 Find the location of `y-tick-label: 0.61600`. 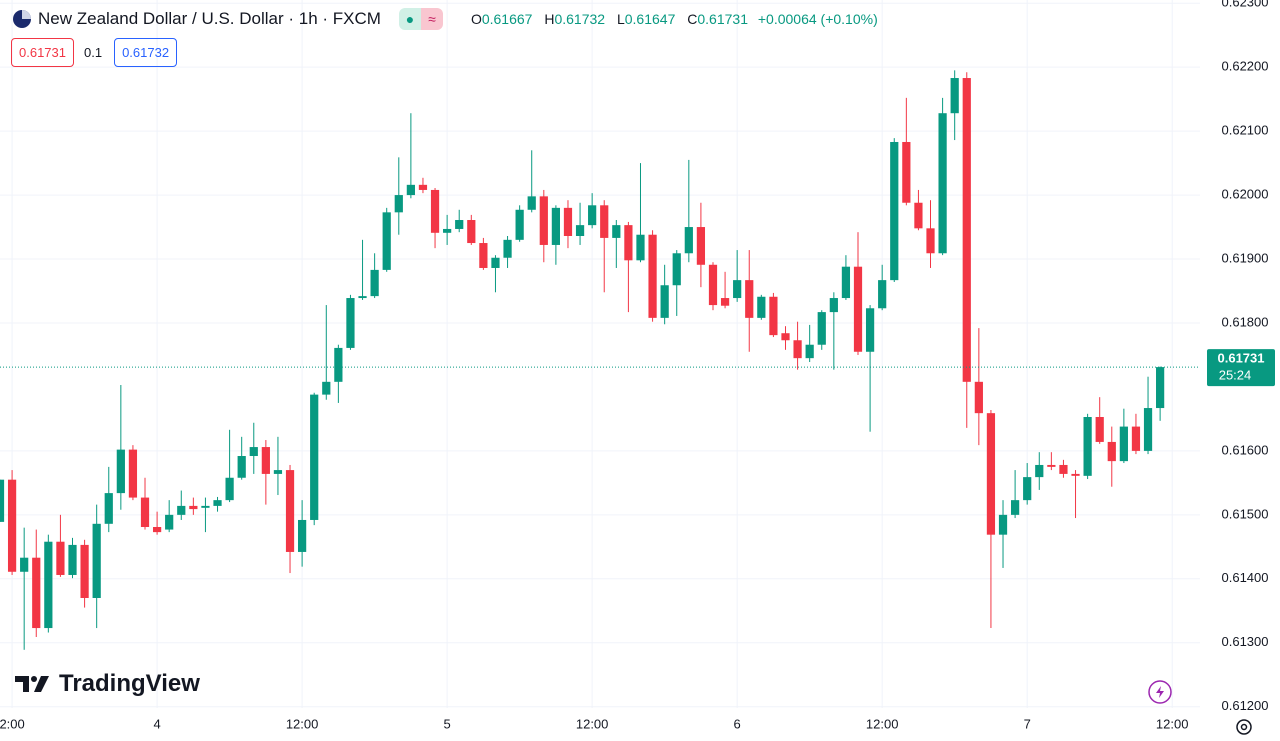

y-tick-label: 0.61600 is located at coordinates (1245, 449).